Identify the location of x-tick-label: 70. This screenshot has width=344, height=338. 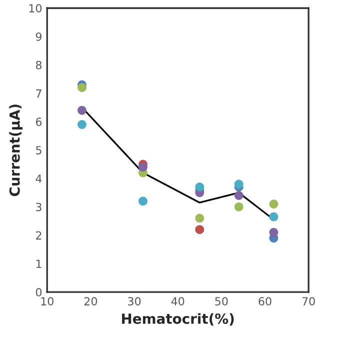
(308, 301).